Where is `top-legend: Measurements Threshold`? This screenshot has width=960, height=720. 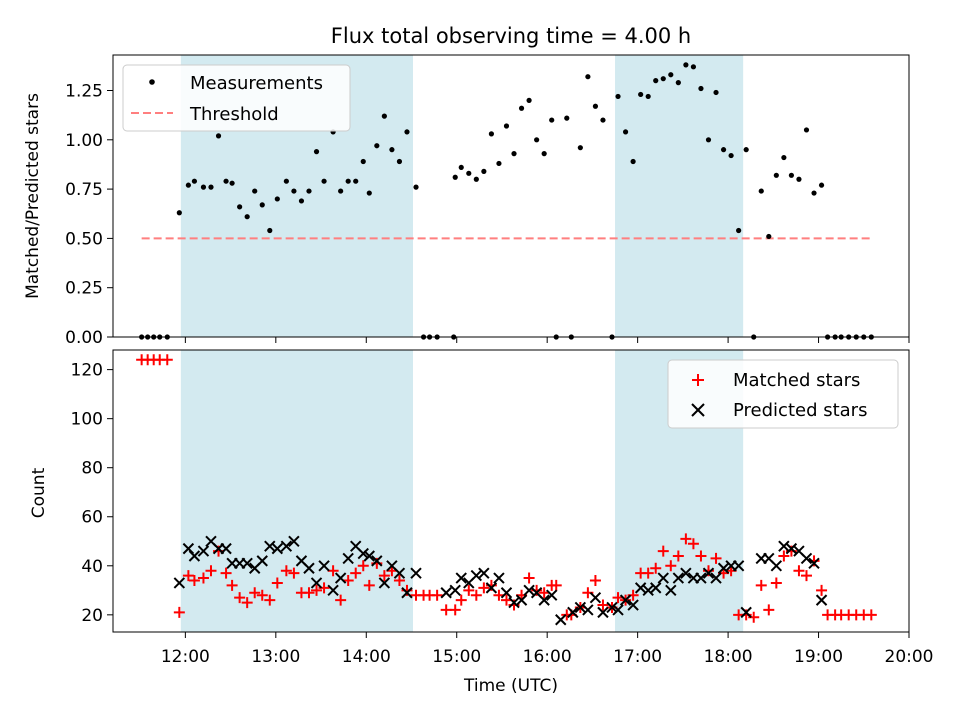
top-legend: Measurements Threshold is located at coordinates (236, 98).